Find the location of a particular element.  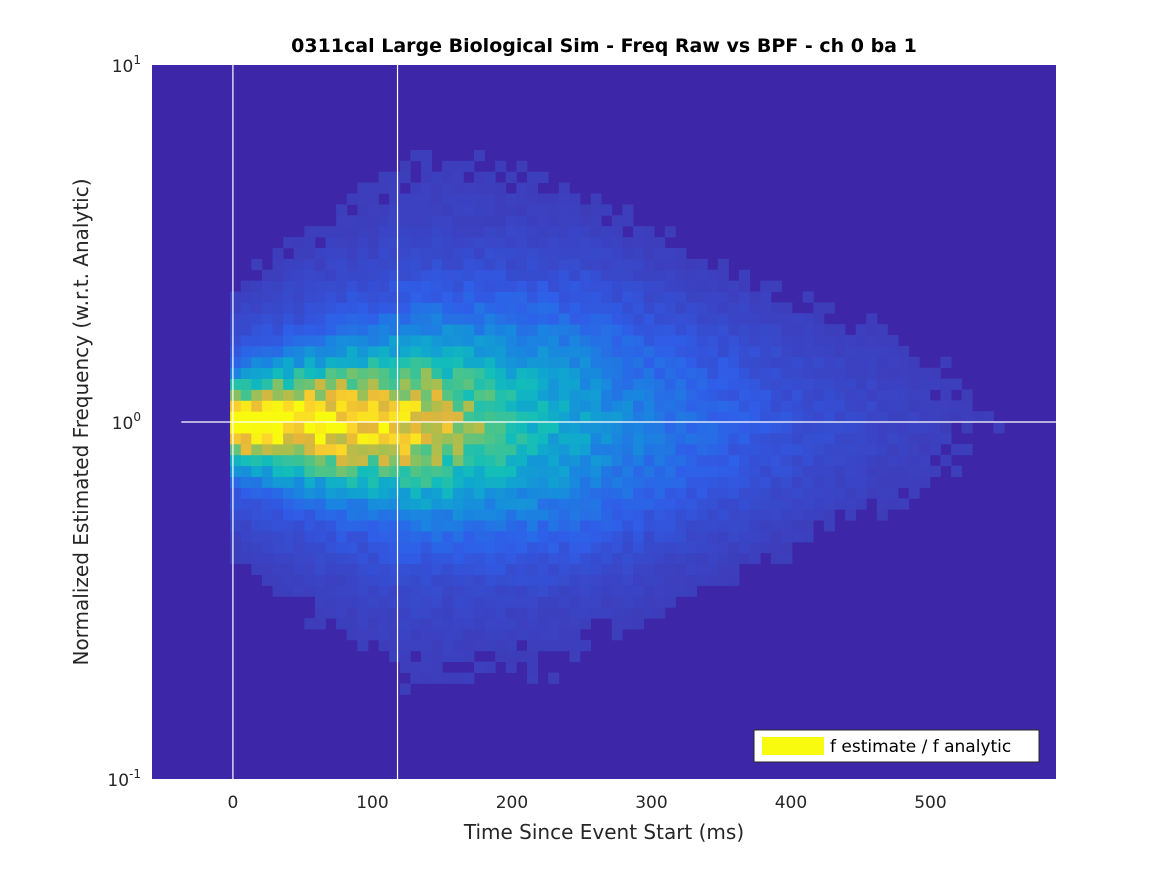

legend-label: f estimate / f analytic is located at coordinates (920, 747).